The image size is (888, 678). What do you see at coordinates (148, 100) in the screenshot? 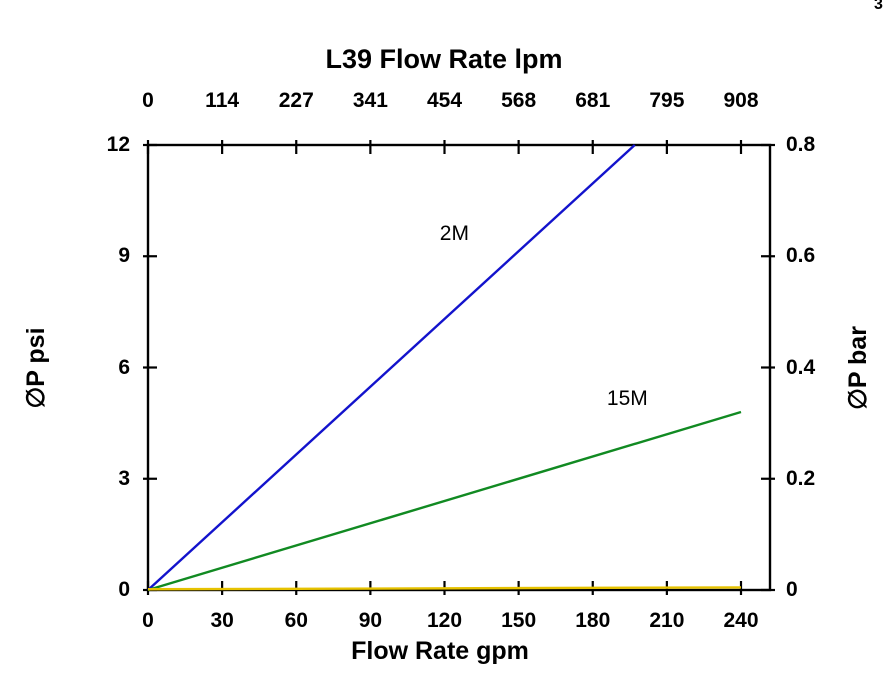
I see `top-tick-label: 0` at bounding box center [148, 100].